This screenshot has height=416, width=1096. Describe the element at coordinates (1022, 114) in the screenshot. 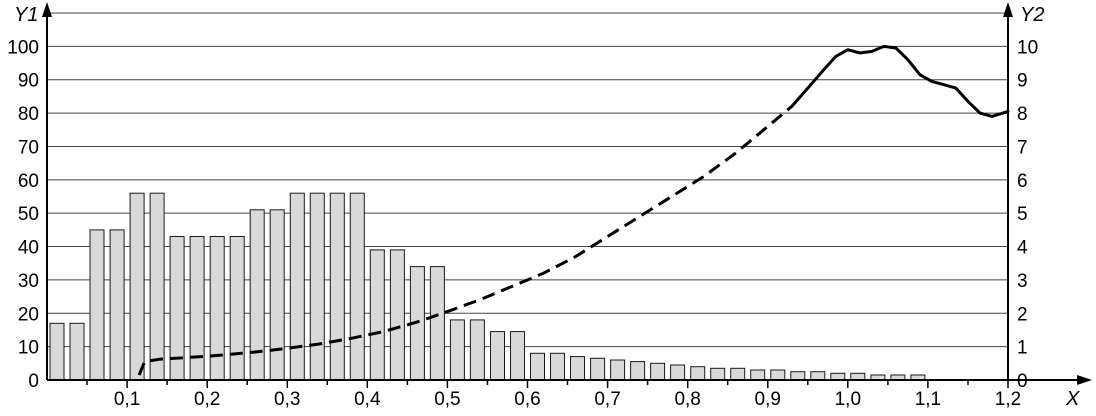

I see `y2-tick-label: 8` at that location.